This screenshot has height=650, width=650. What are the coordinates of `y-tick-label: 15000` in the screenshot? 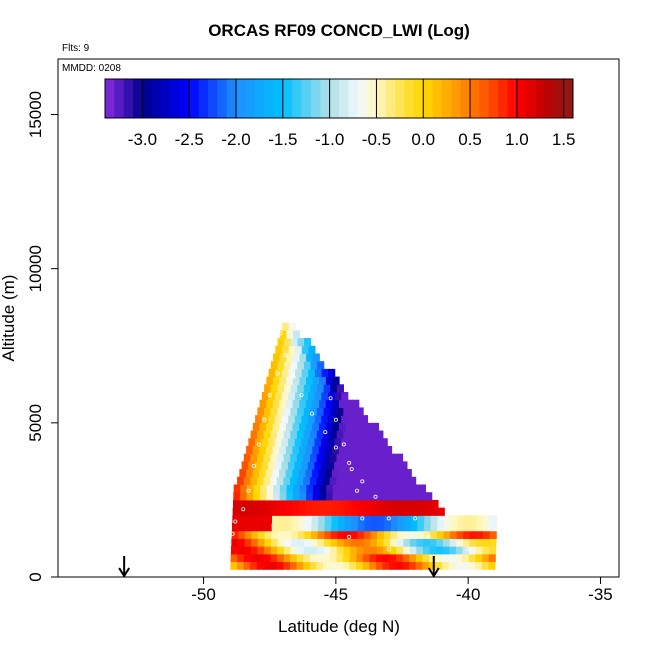 It's located at (35, 114).